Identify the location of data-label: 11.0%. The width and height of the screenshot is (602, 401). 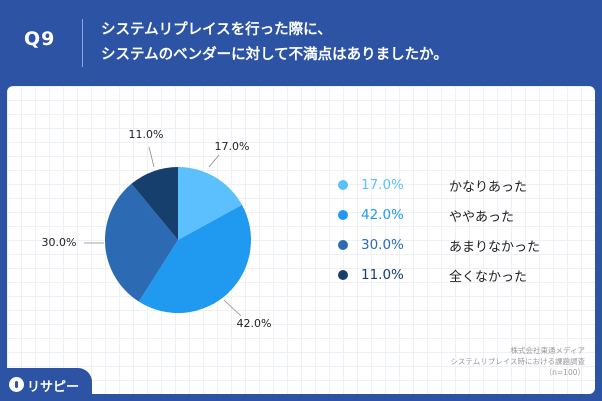
(146, 134).